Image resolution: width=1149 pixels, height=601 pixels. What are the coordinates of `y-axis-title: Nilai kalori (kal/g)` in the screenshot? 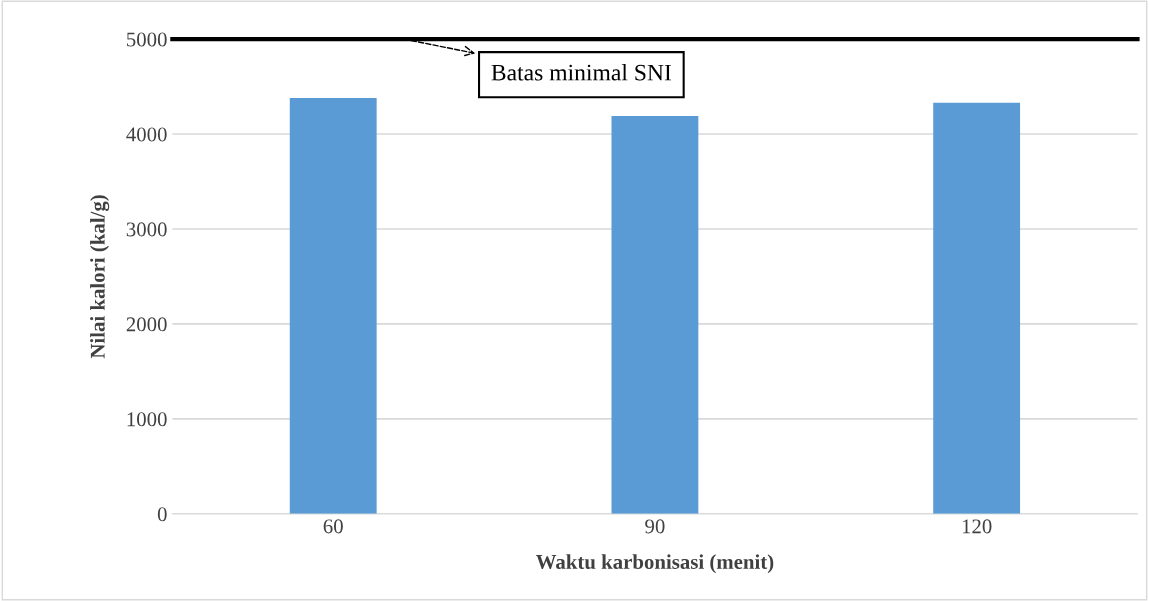 It's located at (100, 277).